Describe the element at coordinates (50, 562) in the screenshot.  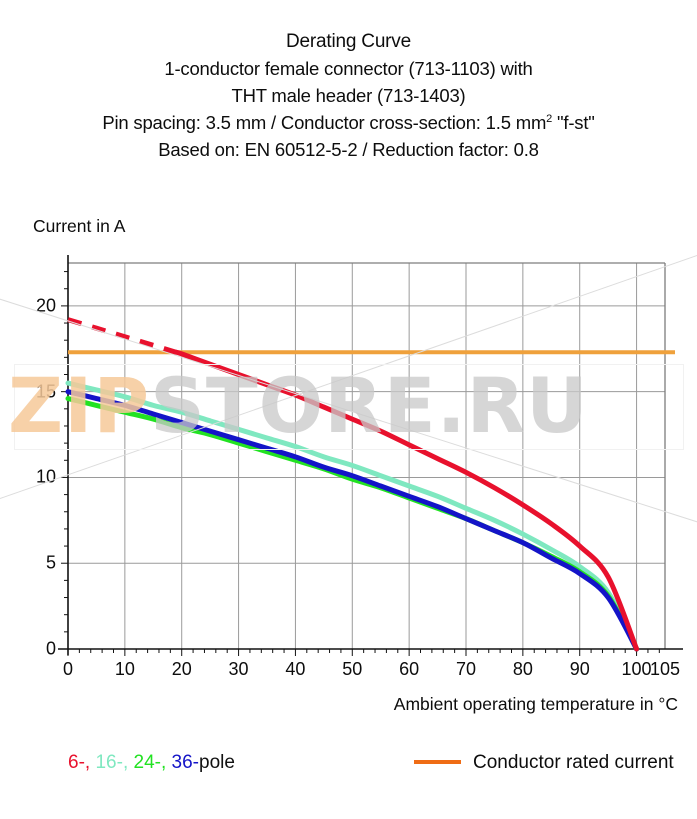
I see `y-axis-tick-label: 5` at that location.